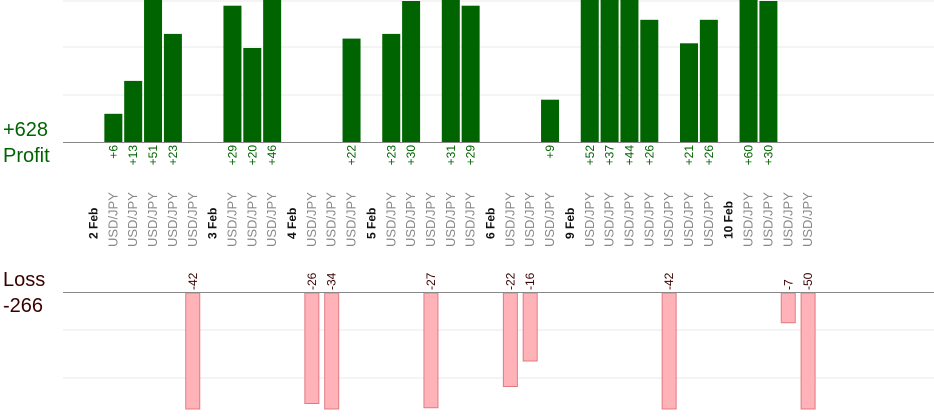 The height and width of the screenshot is (420, 934). I want to click on profit-value-label: +44, so click(629, 155).